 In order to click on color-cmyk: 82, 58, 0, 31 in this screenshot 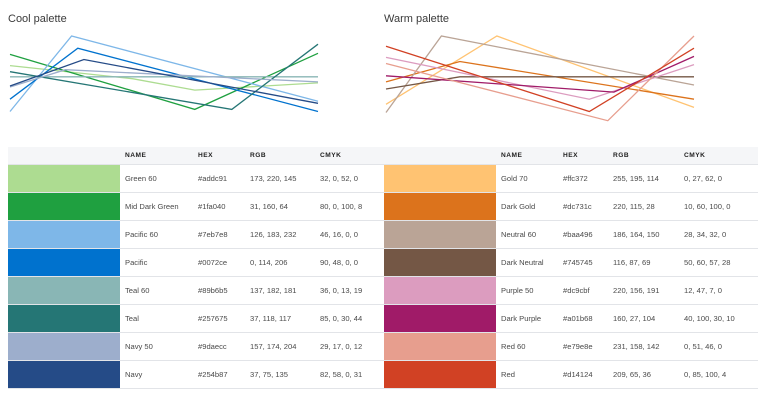, I will do `click(352, 374)`.